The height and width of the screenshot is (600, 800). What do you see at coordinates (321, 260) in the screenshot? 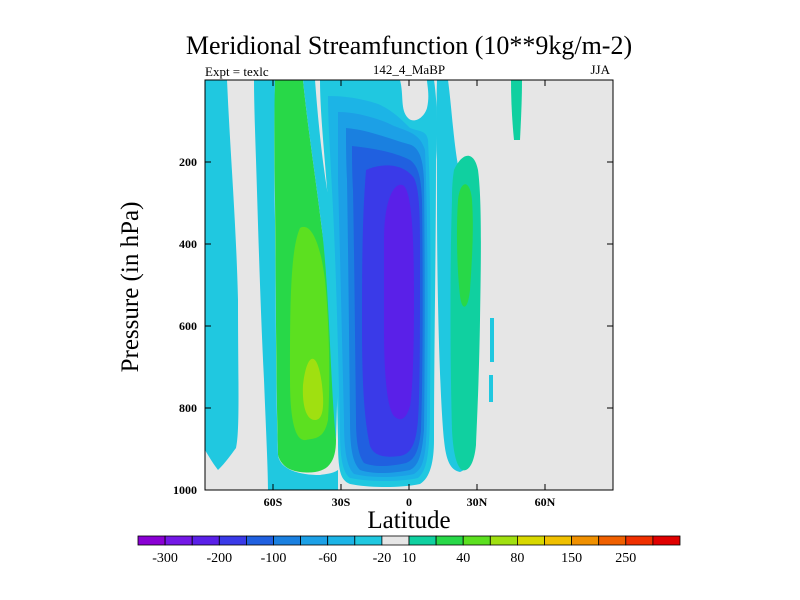
I see `contour-sh-cyan-band-upper` at bounding box center [321, 260].